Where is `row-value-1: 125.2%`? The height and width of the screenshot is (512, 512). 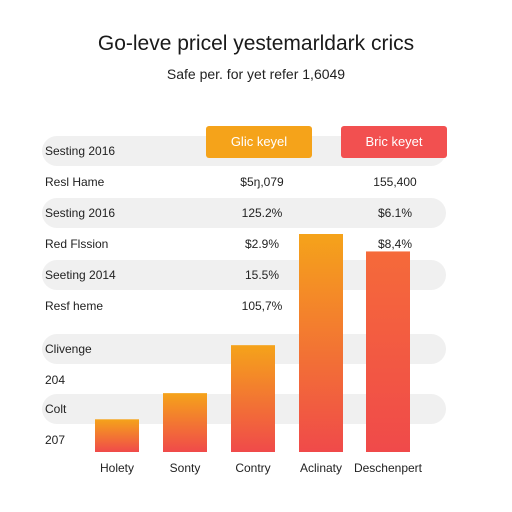
row-value-1: 125.2% is located at coordinates (262, 213).